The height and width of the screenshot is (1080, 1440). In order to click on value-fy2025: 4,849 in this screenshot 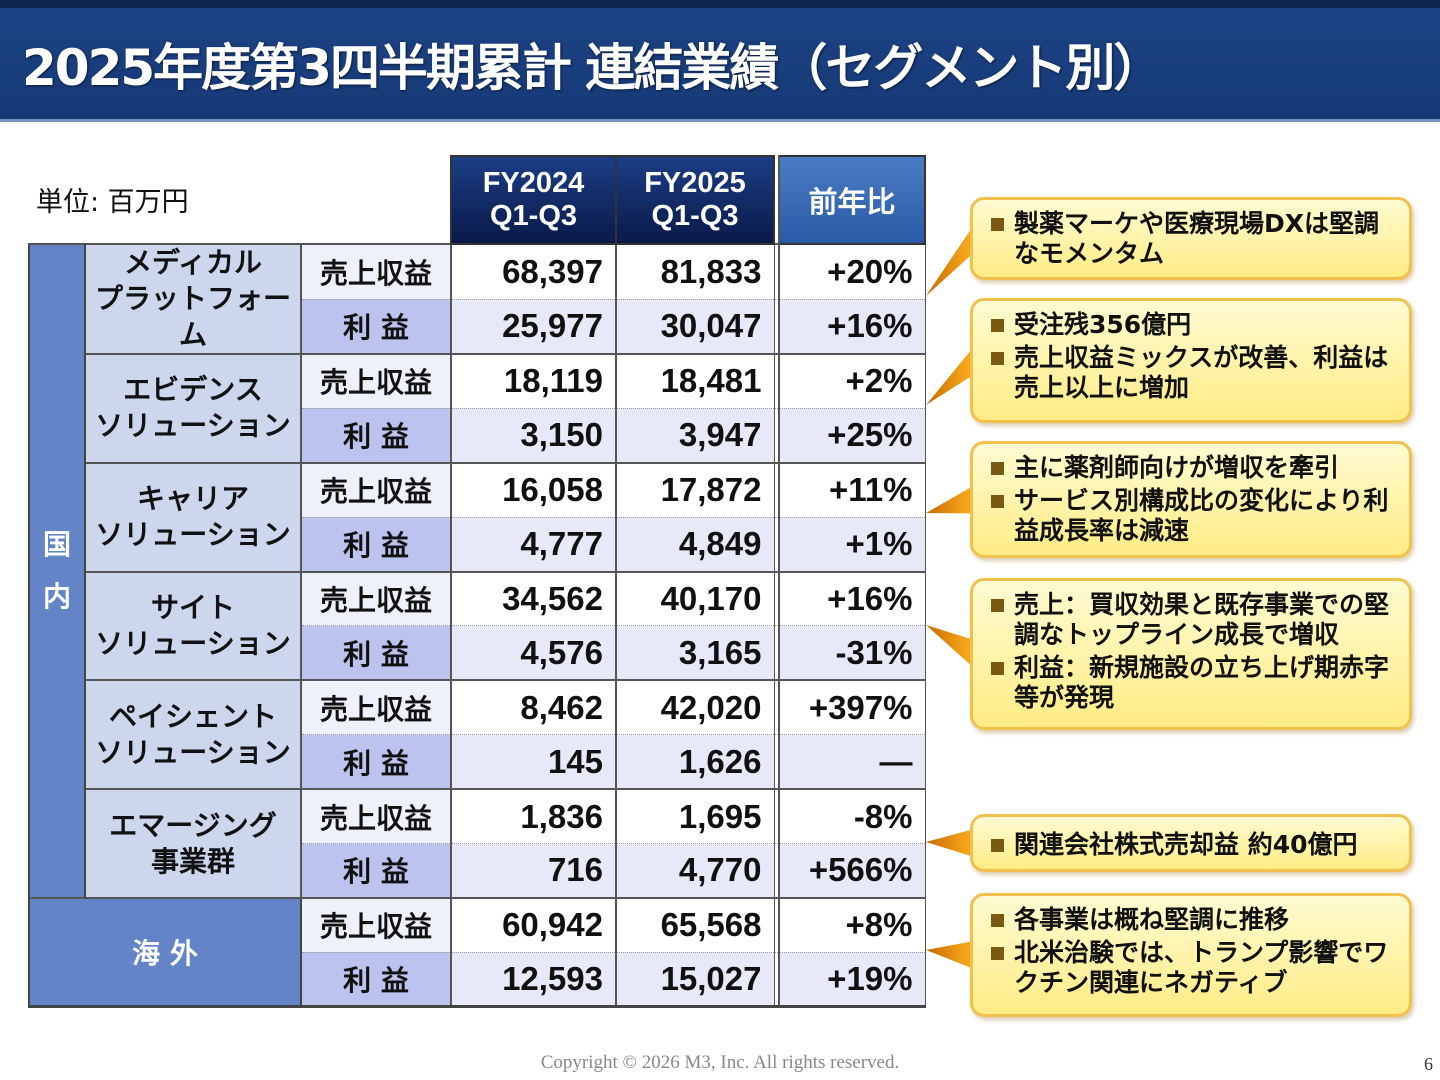, I will do `click(695, 545)`.